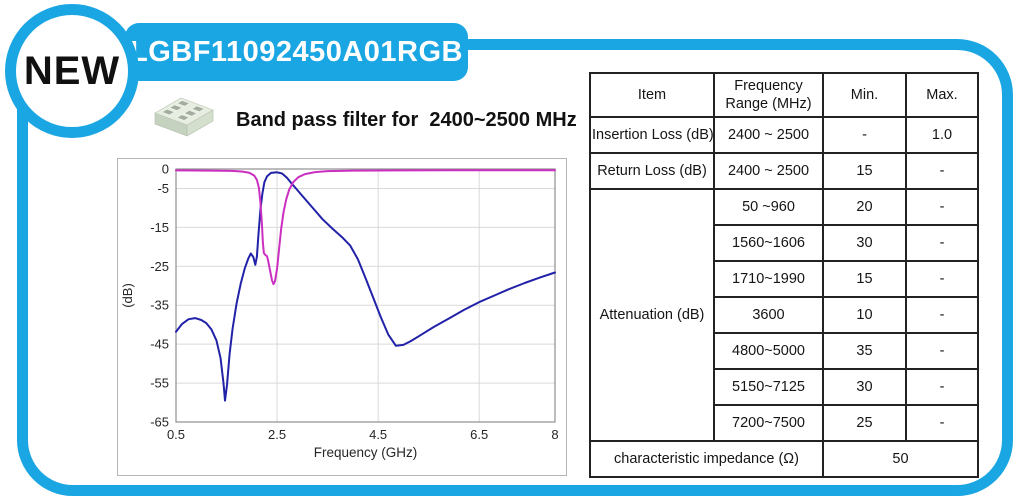 The image size is (1016, 503). What do you see at coordinates (127, 295) in the screenshot?
I see `y-axis-title: (dB)` at bounding box center [127, 295].